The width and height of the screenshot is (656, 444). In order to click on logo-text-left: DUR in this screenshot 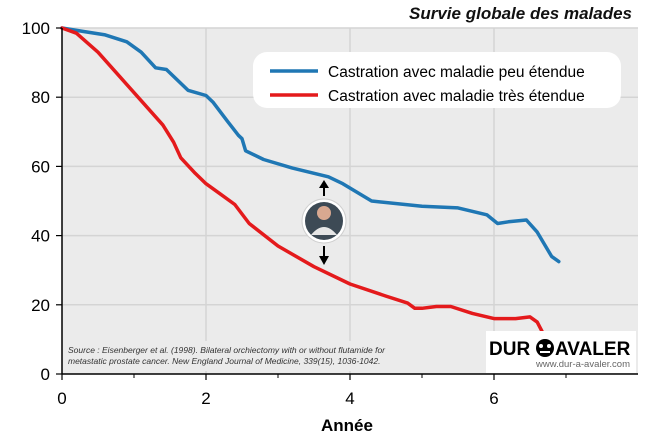, I will do `click(509, 349)`.